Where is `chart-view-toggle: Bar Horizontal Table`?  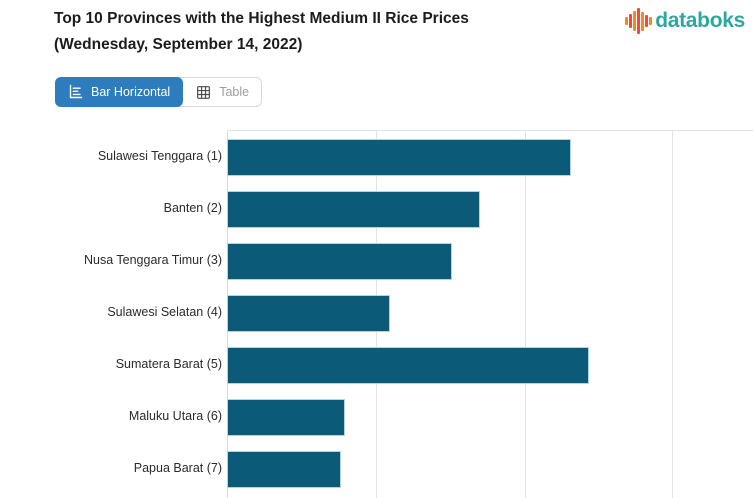
chart-view-toggle: Bar Horizontal Table is located at coordinates (159, 92).